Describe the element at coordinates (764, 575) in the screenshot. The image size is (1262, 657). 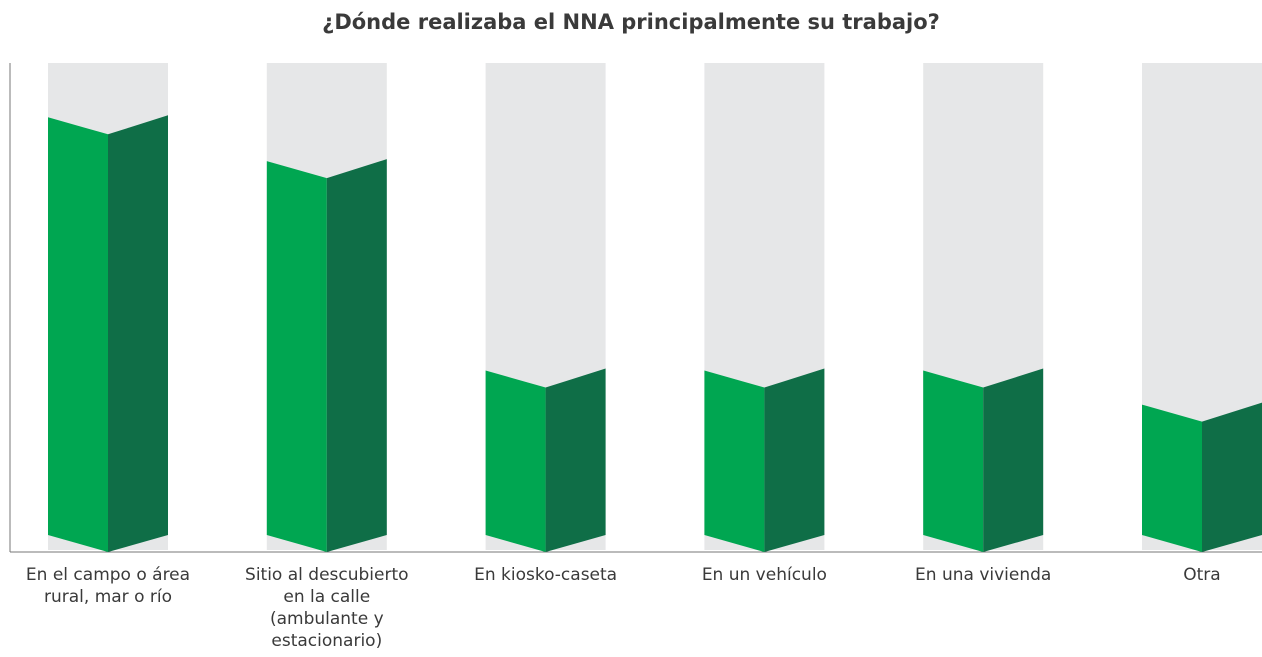
I see `x-tick-label: En un vehículo` at that location.